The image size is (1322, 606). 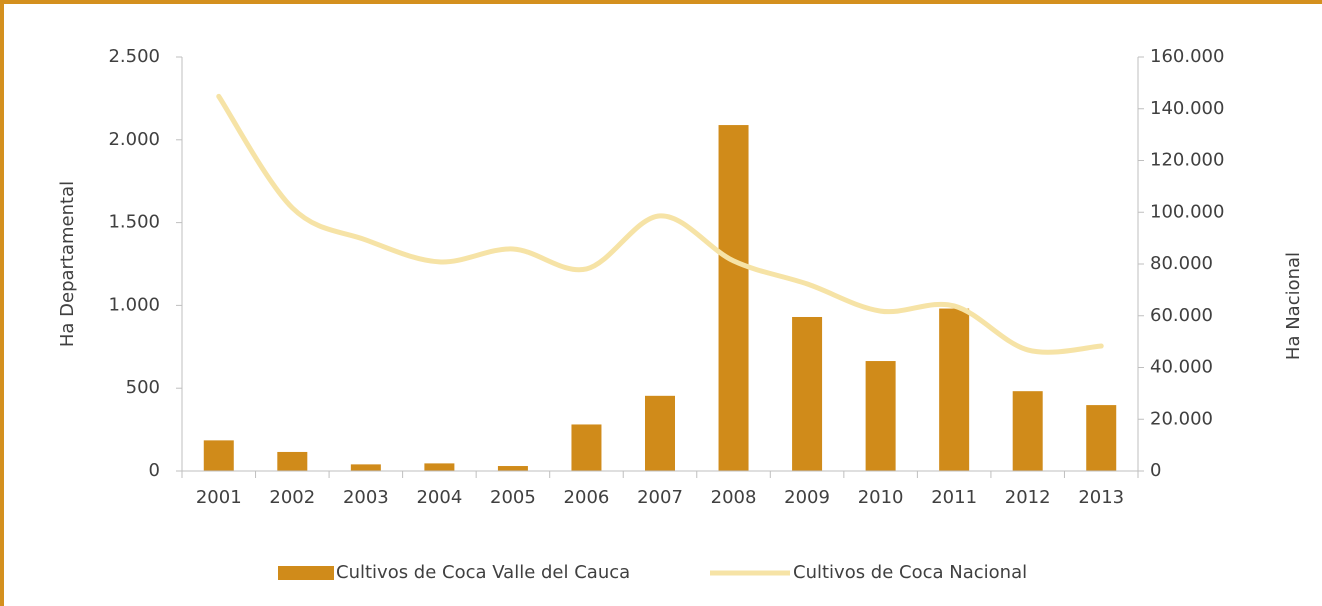 What do you see at coordinates (954, 497) in the screenshot?
I see `x-tick-label: 2011` at bounding box center [954, 497].